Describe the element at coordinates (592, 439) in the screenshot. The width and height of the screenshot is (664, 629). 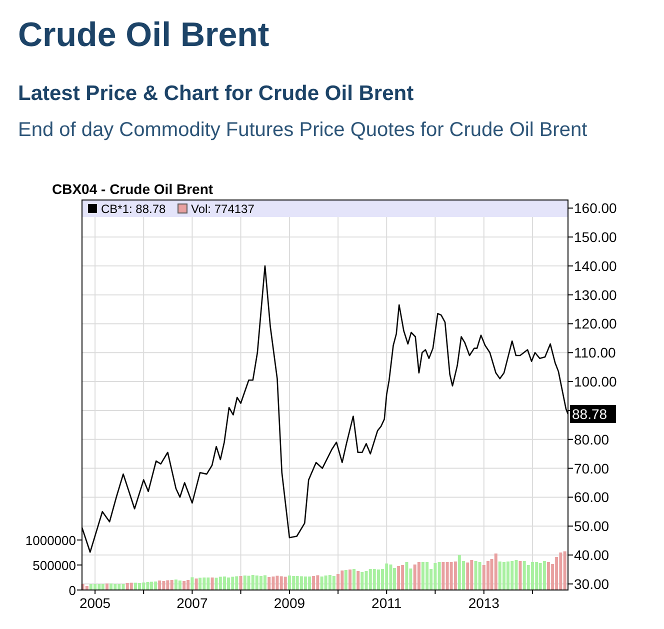
I see `y-tick-label: 80.00` at that location.